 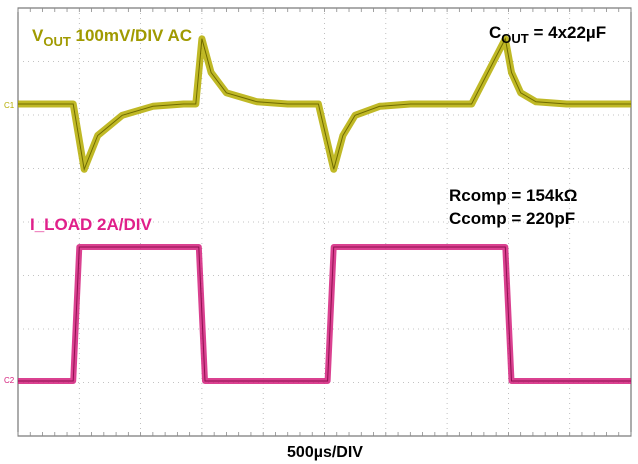 What do you see at coordinates (325, 452) in the screenshot?
I see `x-axis-label: 500µs/DIV` at bounding box center [325, 452].